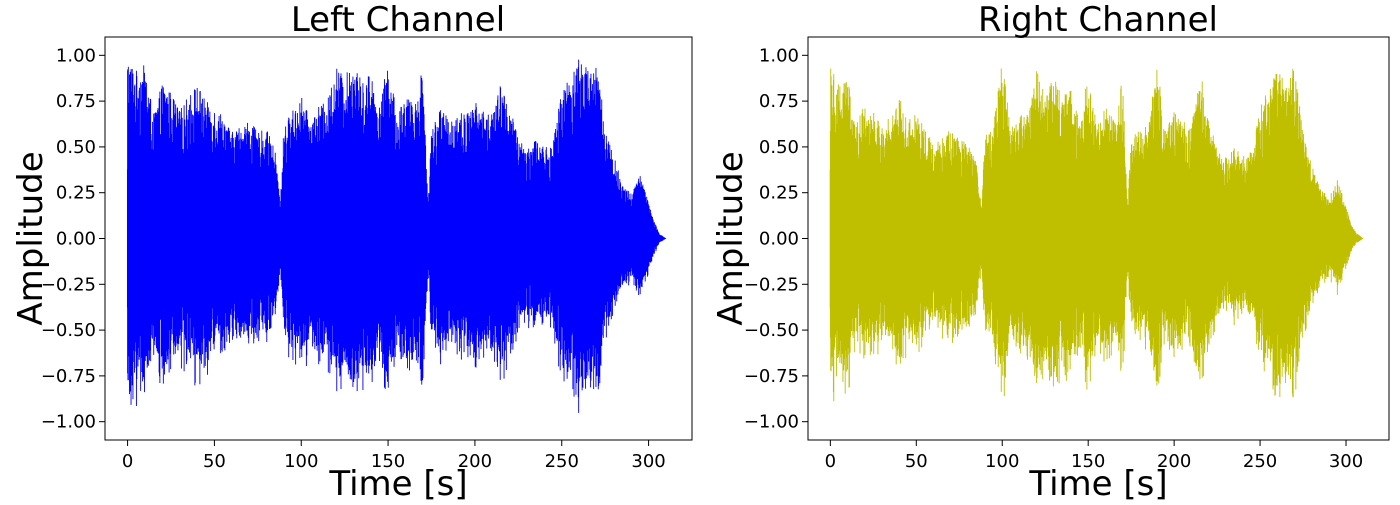  What do you see at coordinates (1098, 20) in the screenshot?
I see `chart-title: Right Channel` at bounding box center [1098, 20].